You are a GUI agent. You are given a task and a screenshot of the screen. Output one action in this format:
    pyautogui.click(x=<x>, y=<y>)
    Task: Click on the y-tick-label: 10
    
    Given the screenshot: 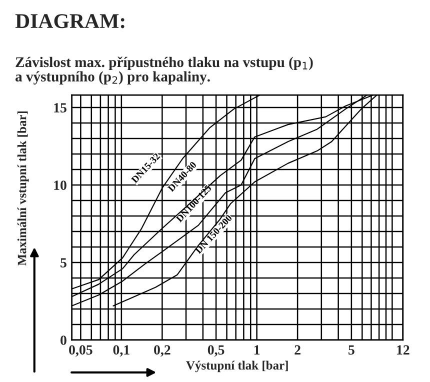 What is the action you would take?
    pyautogui.click(x=60, y=185)
    